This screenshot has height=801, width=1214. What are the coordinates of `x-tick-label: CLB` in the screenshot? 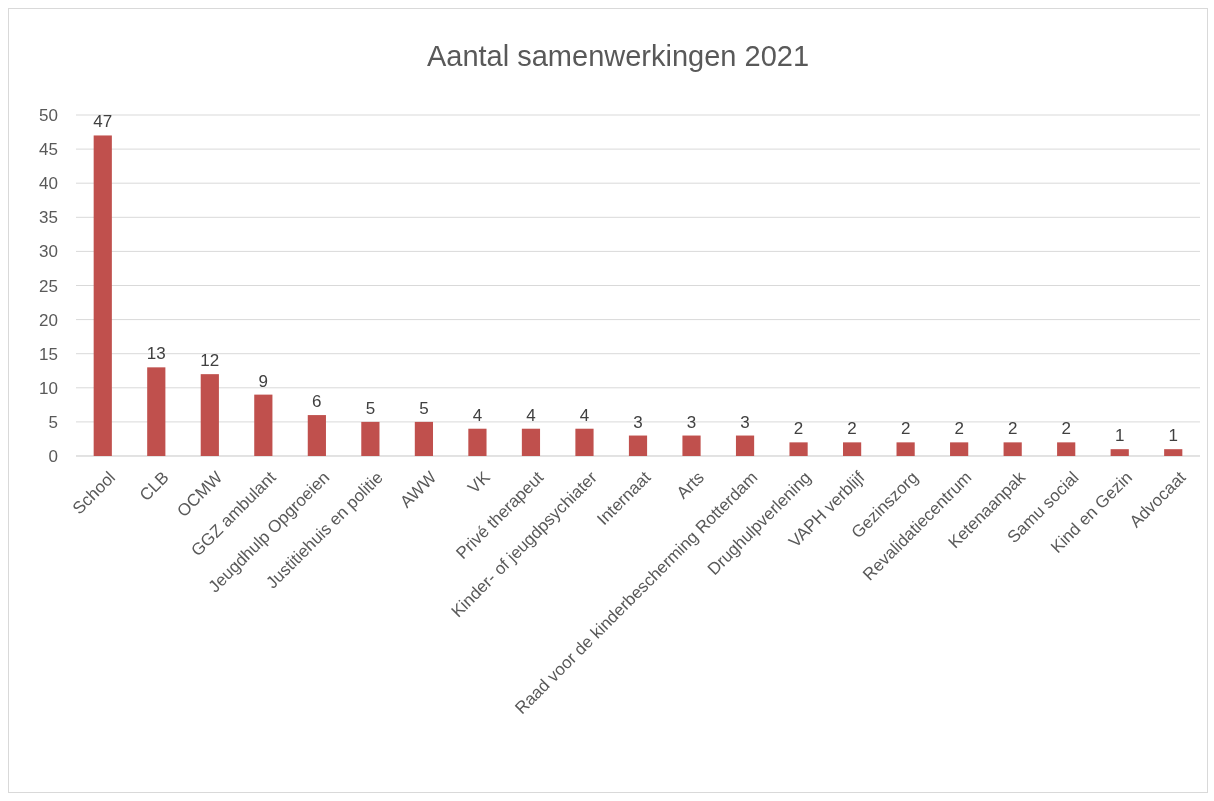 It's located at (154, 486).